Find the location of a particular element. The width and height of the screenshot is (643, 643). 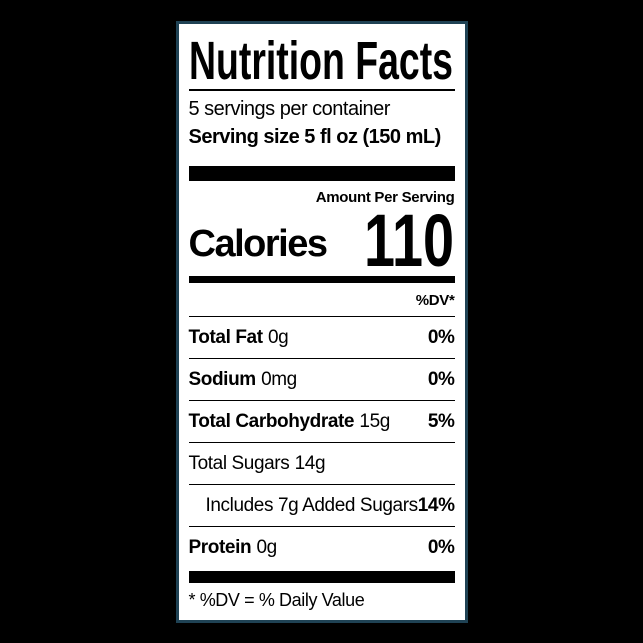

nutrient-dv: 5% is located at coordinates (441, 421).